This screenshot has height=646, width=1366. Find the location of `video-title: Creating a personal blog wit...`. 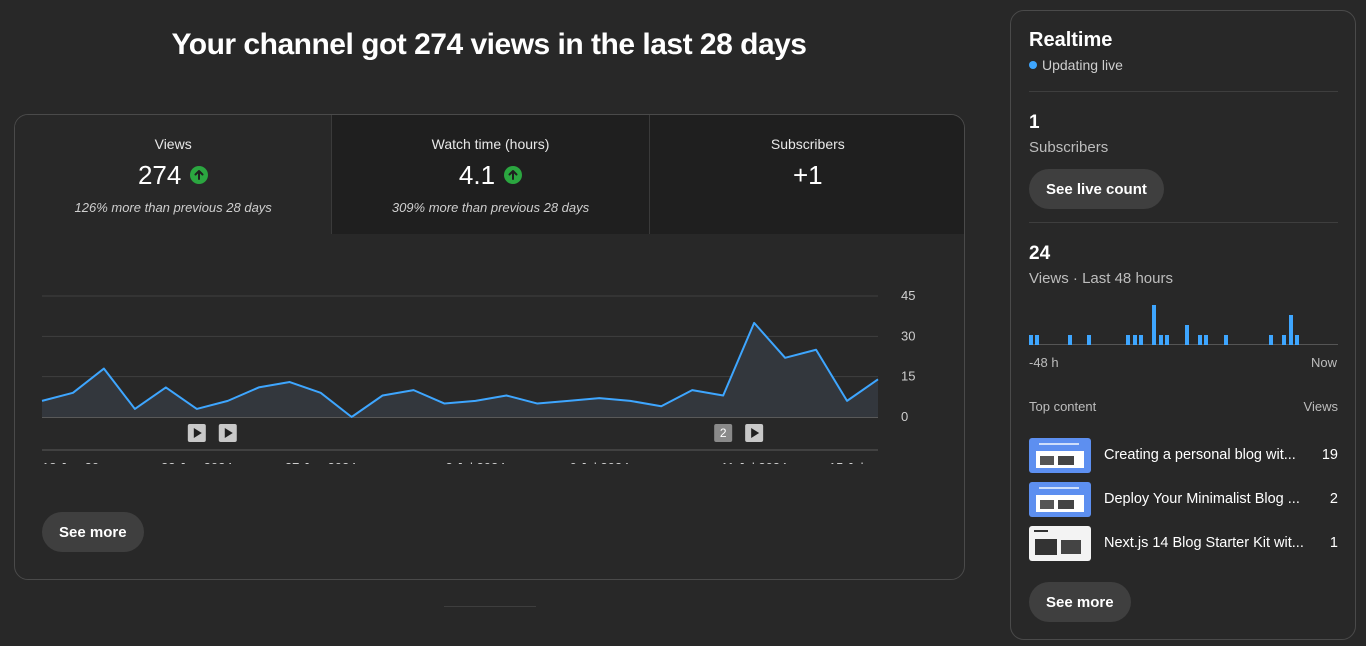

video-title: Creating a personal blog wit... is located at coordinates (1200, 455).